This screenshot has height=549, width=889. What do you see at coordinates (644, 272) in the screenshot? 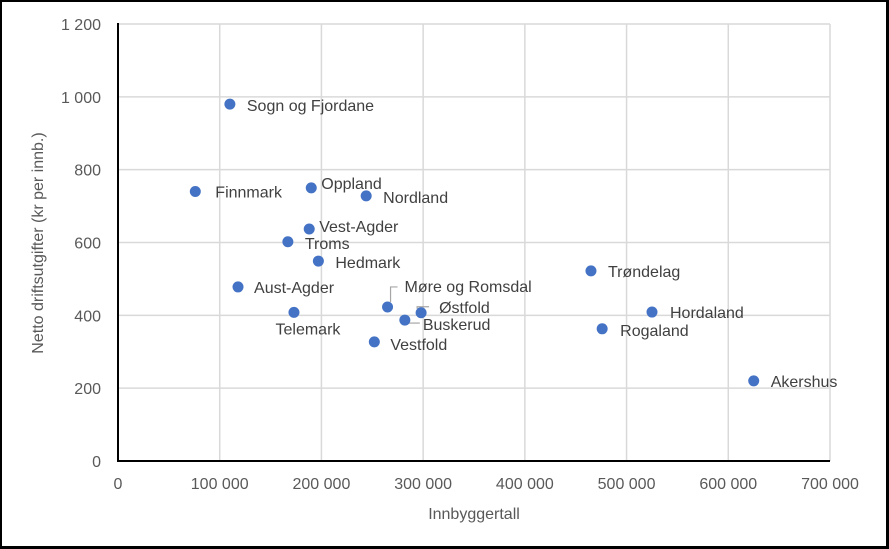
I see `data-point-label: Trøndelag` at bounding box center [644, 272].